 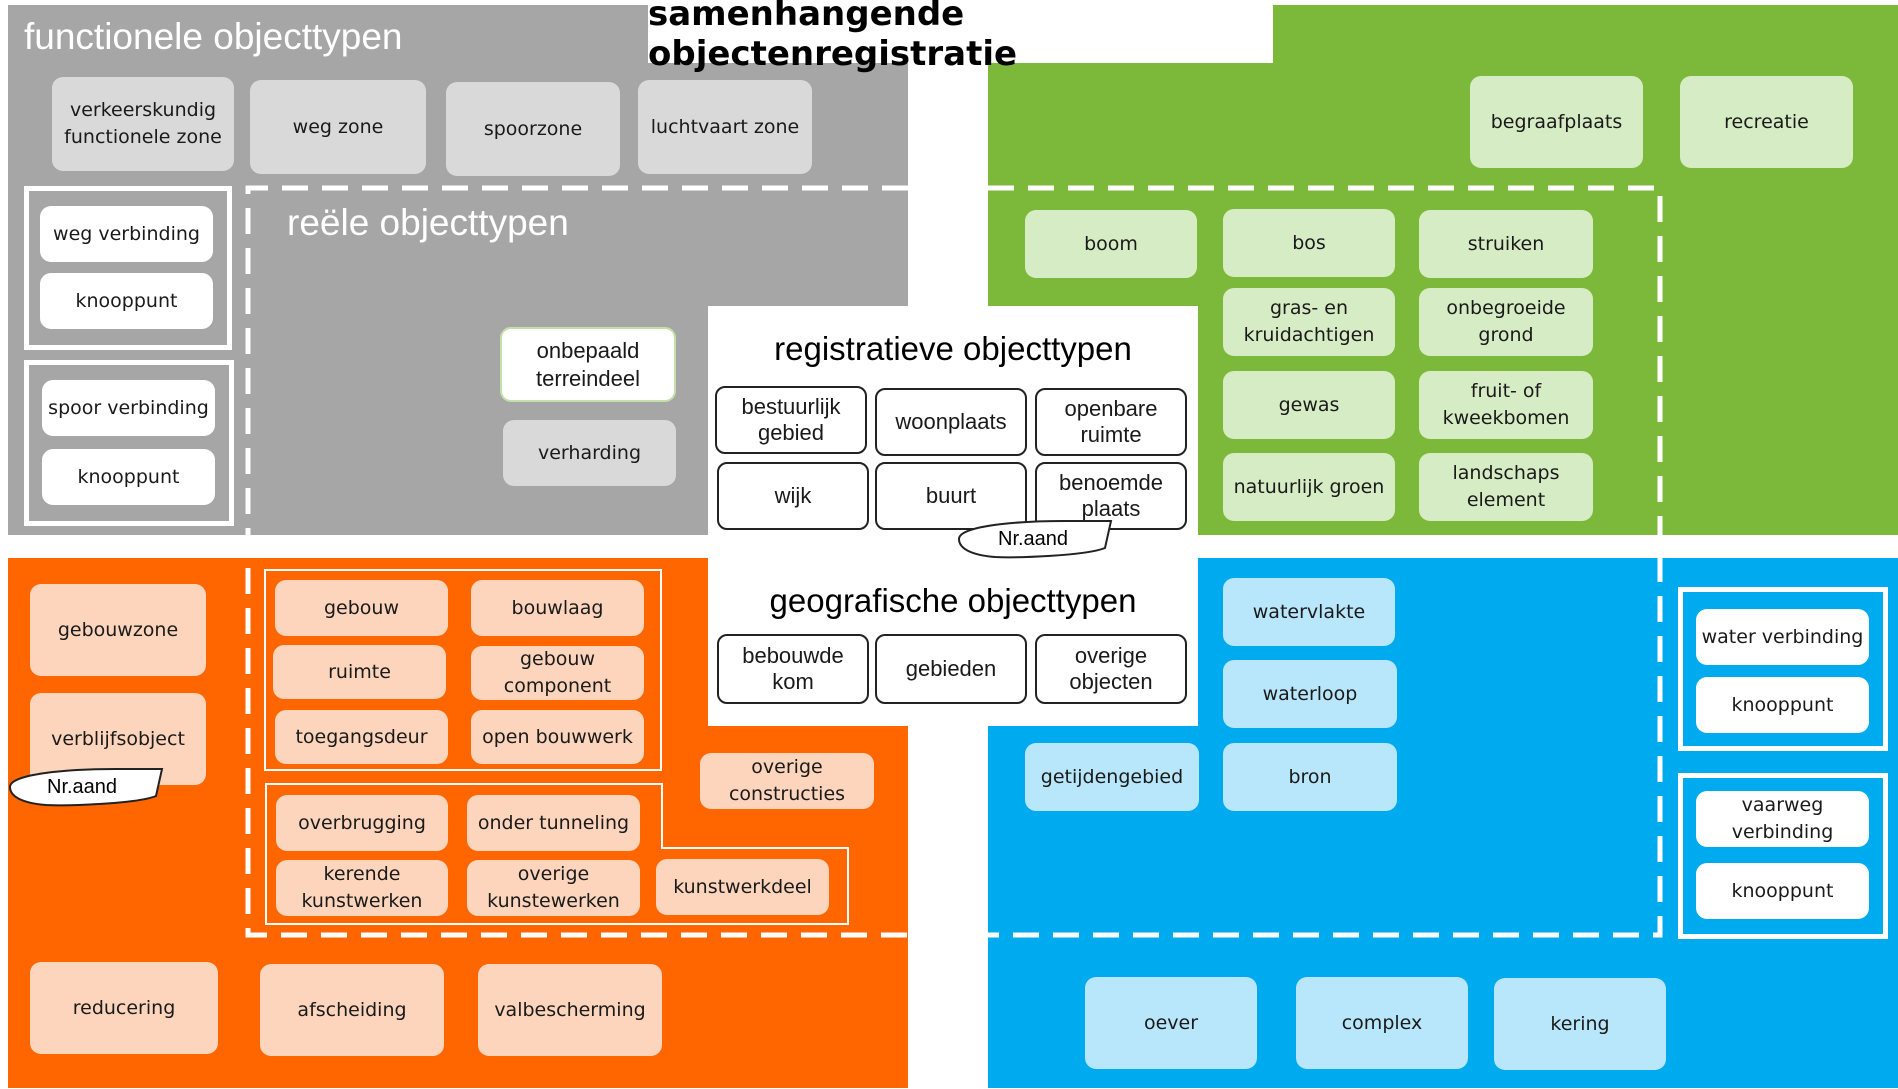 I want to click on spoor-network-frame, so click(x=129, y=443).